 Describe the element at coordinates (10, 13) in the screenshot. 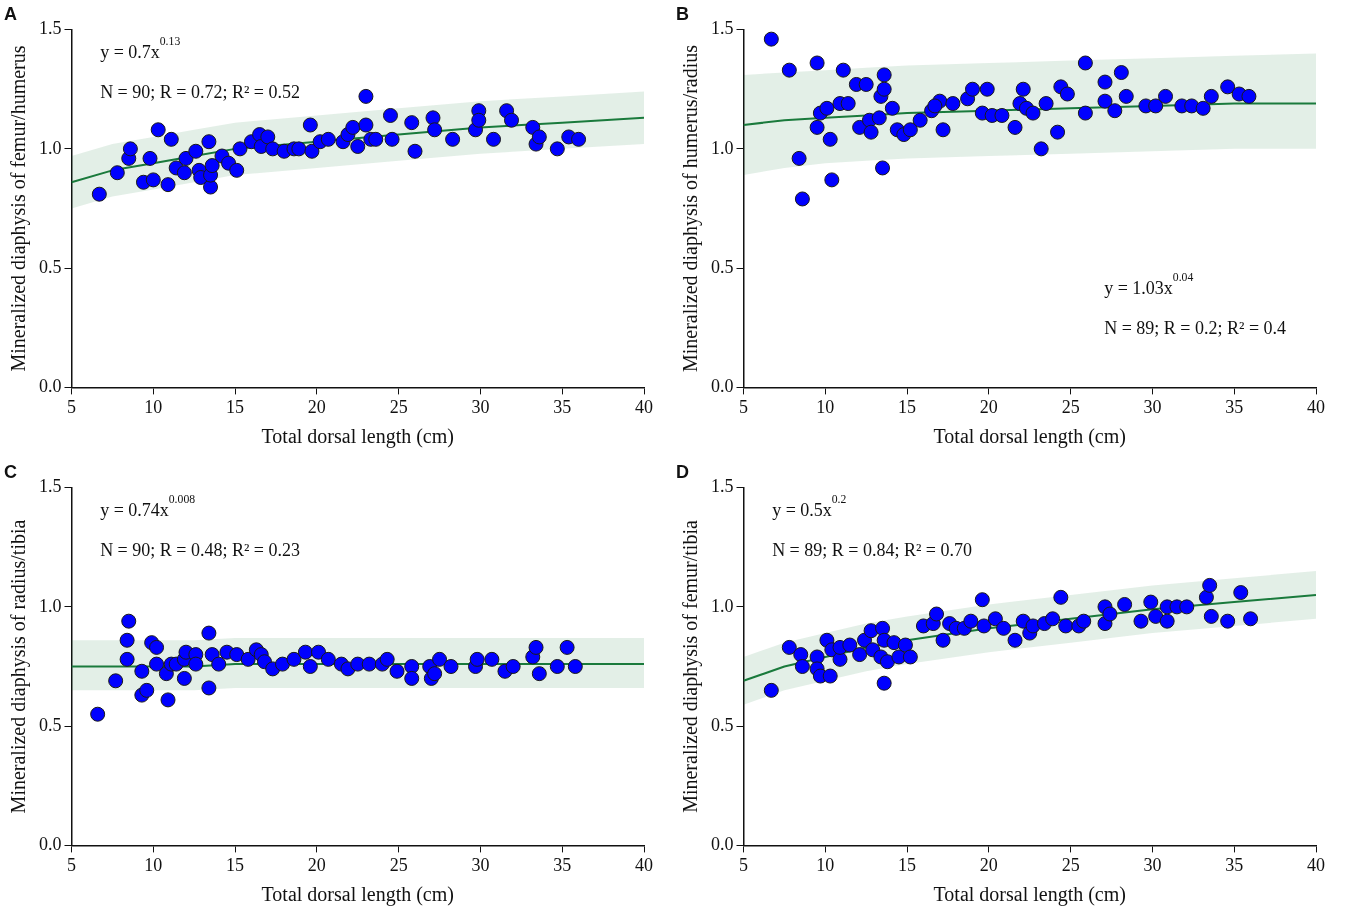

I see `chart-title: A` at that location.